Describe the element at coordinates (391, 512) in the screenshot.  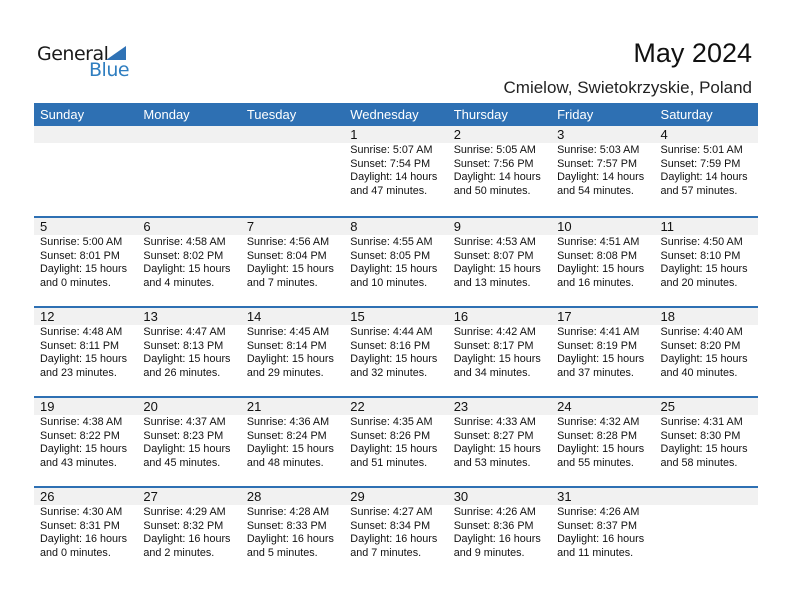
I see `sunrise: Sunrise: 4:27 AM` at that location.